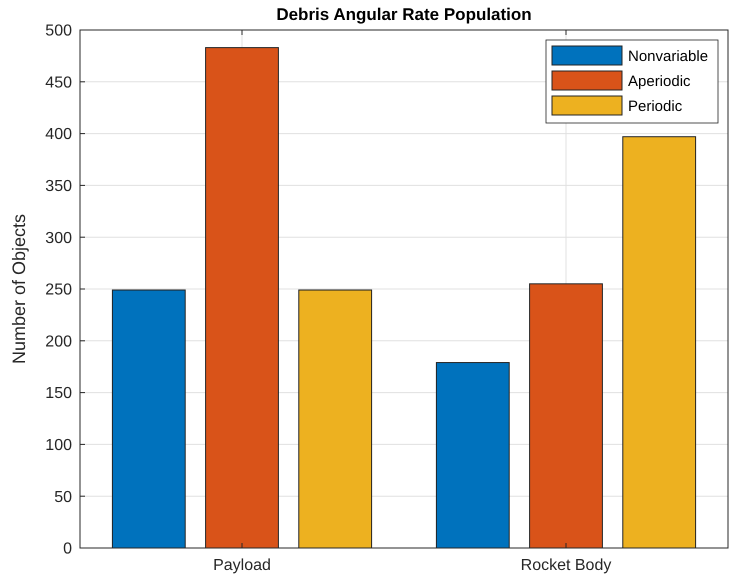  Describe the element at coordinates (58, 186) in the screenshot. I see `y-tick-label: 350` at that location.